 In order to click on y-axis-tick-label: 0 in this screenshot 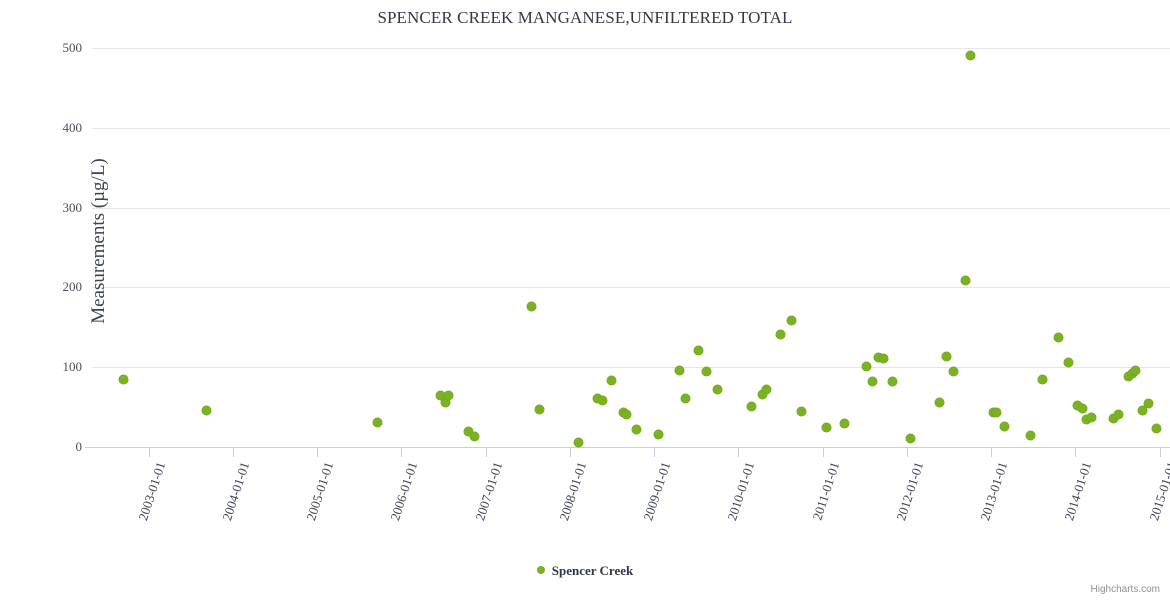, I will do `click(79, 446)`.